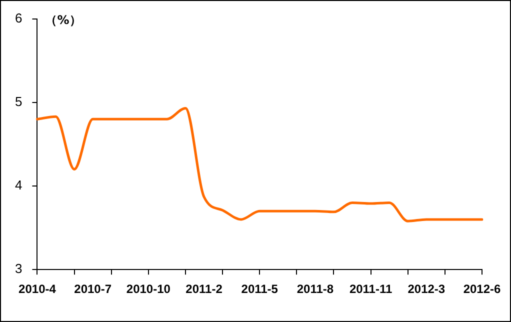 The height and width of the screenshot is (322, 511). What do you see at coordinates (259, 289) in the screenshot?
I see `x-tick-label: 2011-5` at bounding box center [259, 289].